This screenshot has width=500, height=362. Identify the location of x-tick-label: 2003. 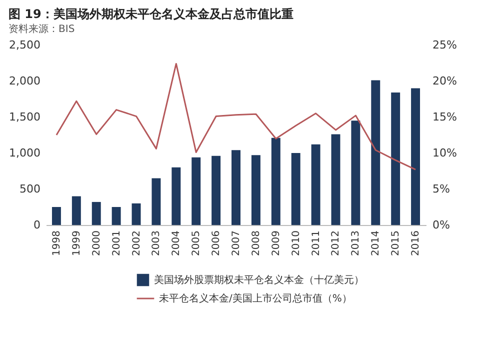
(156, 243).